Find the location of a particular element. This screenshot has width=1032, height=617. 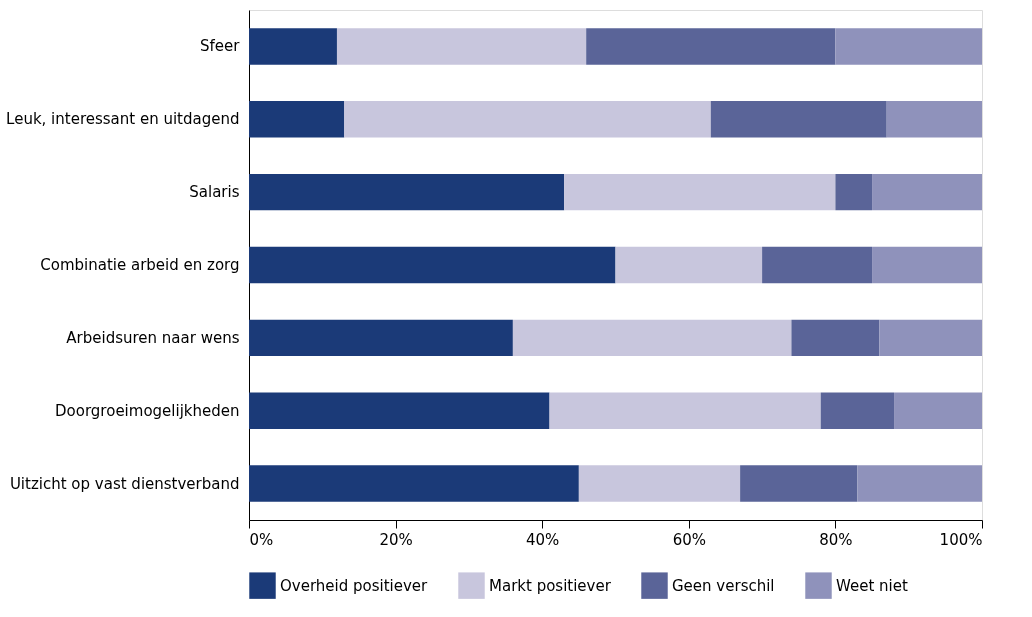

y-tick-label: Salaris is located at coordinates (214, 192).